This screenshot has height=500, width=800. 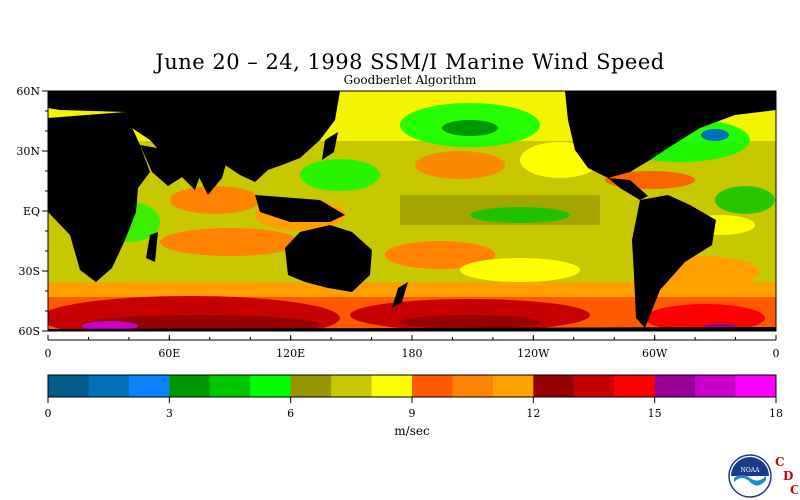 What do you see at coordinates (410, 80) in the screenshot?
I see `map-subtitle: Goodberlet Algorithm` at bounding box center [410, 80].